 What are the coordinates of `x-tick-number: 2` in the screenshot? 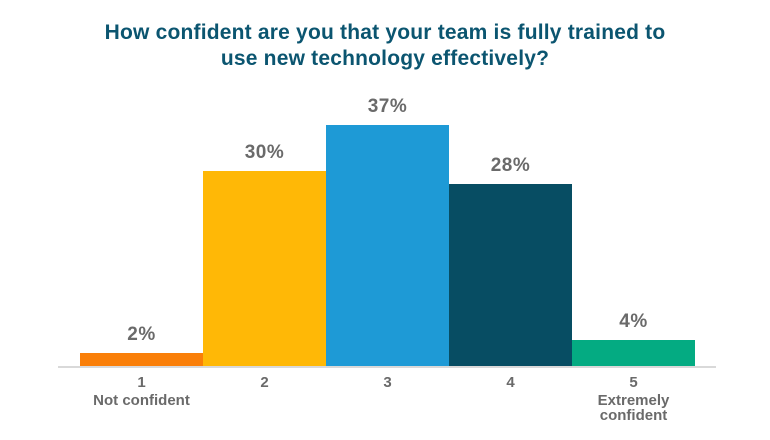 It's located at (264, 382).